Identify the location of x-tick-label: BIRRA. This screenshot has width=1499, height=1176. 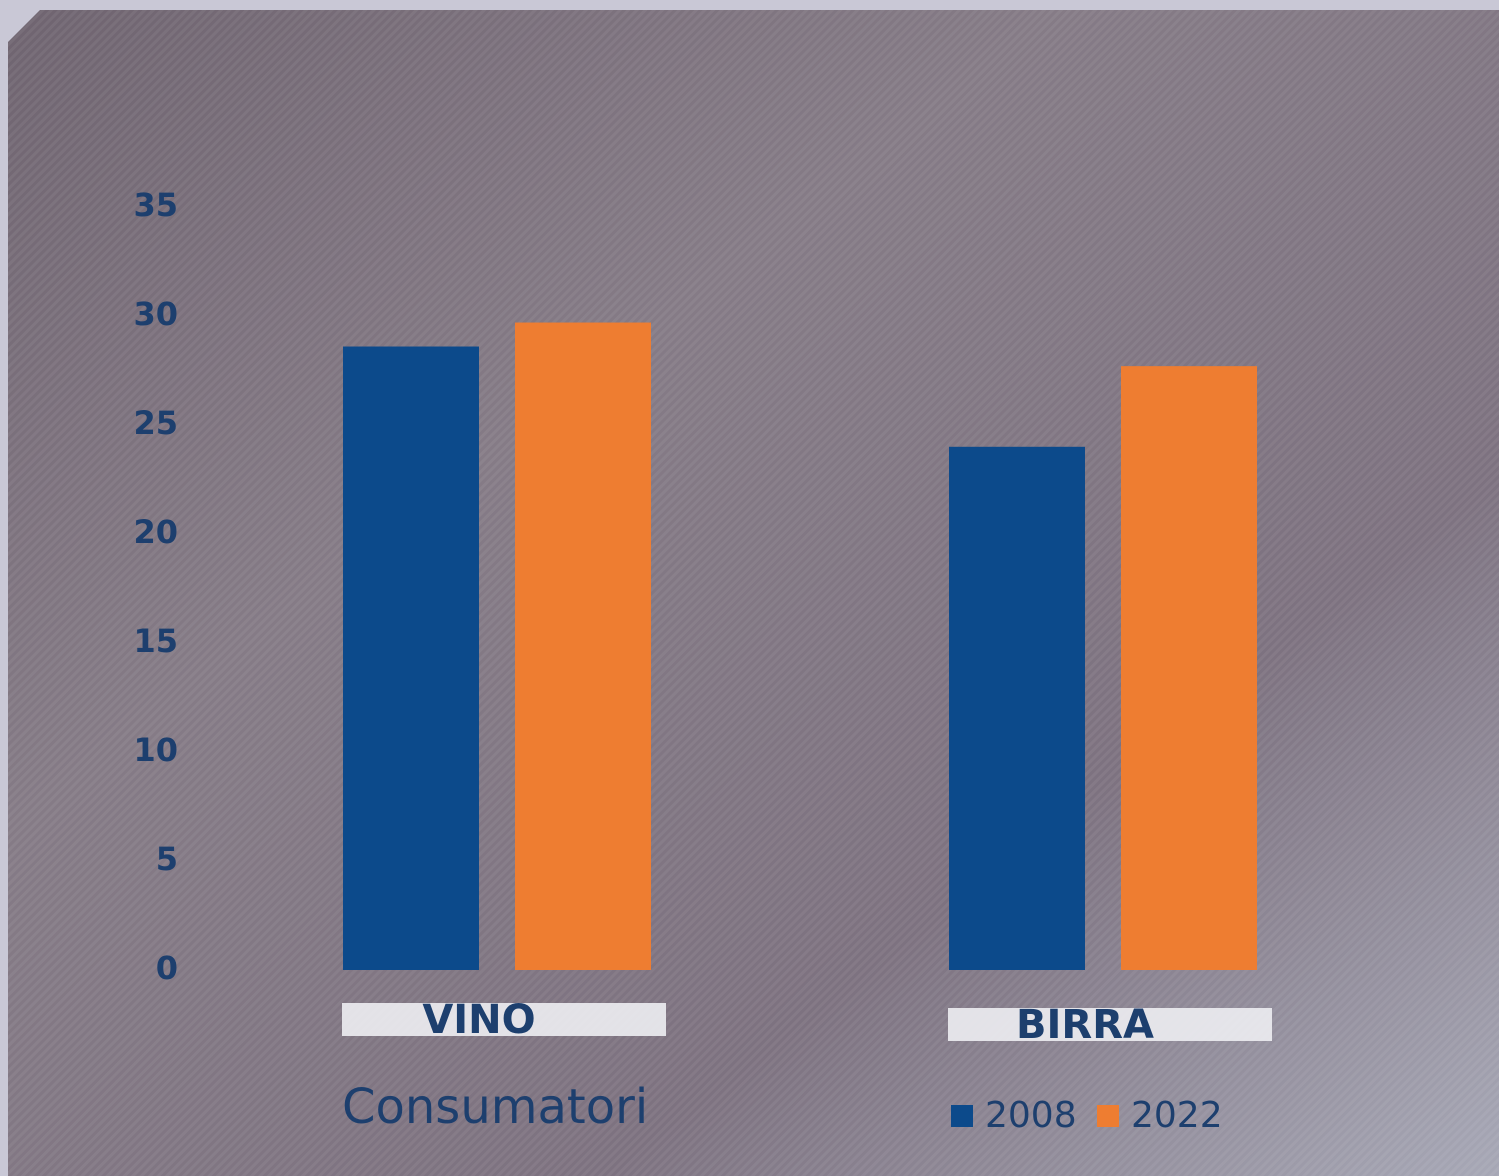
(1085, 1025).